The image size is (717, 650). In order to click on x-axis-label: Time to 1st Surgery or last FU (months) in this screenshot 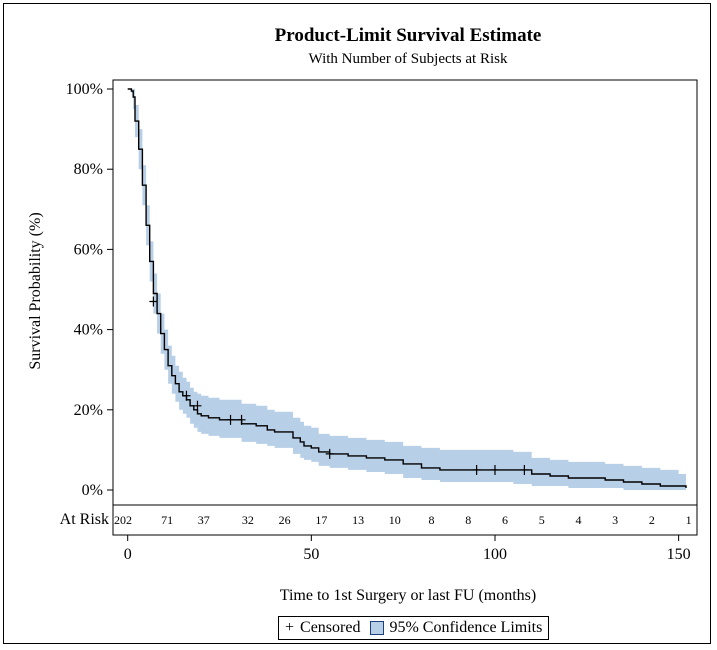, I will do `click(408, 595)`.